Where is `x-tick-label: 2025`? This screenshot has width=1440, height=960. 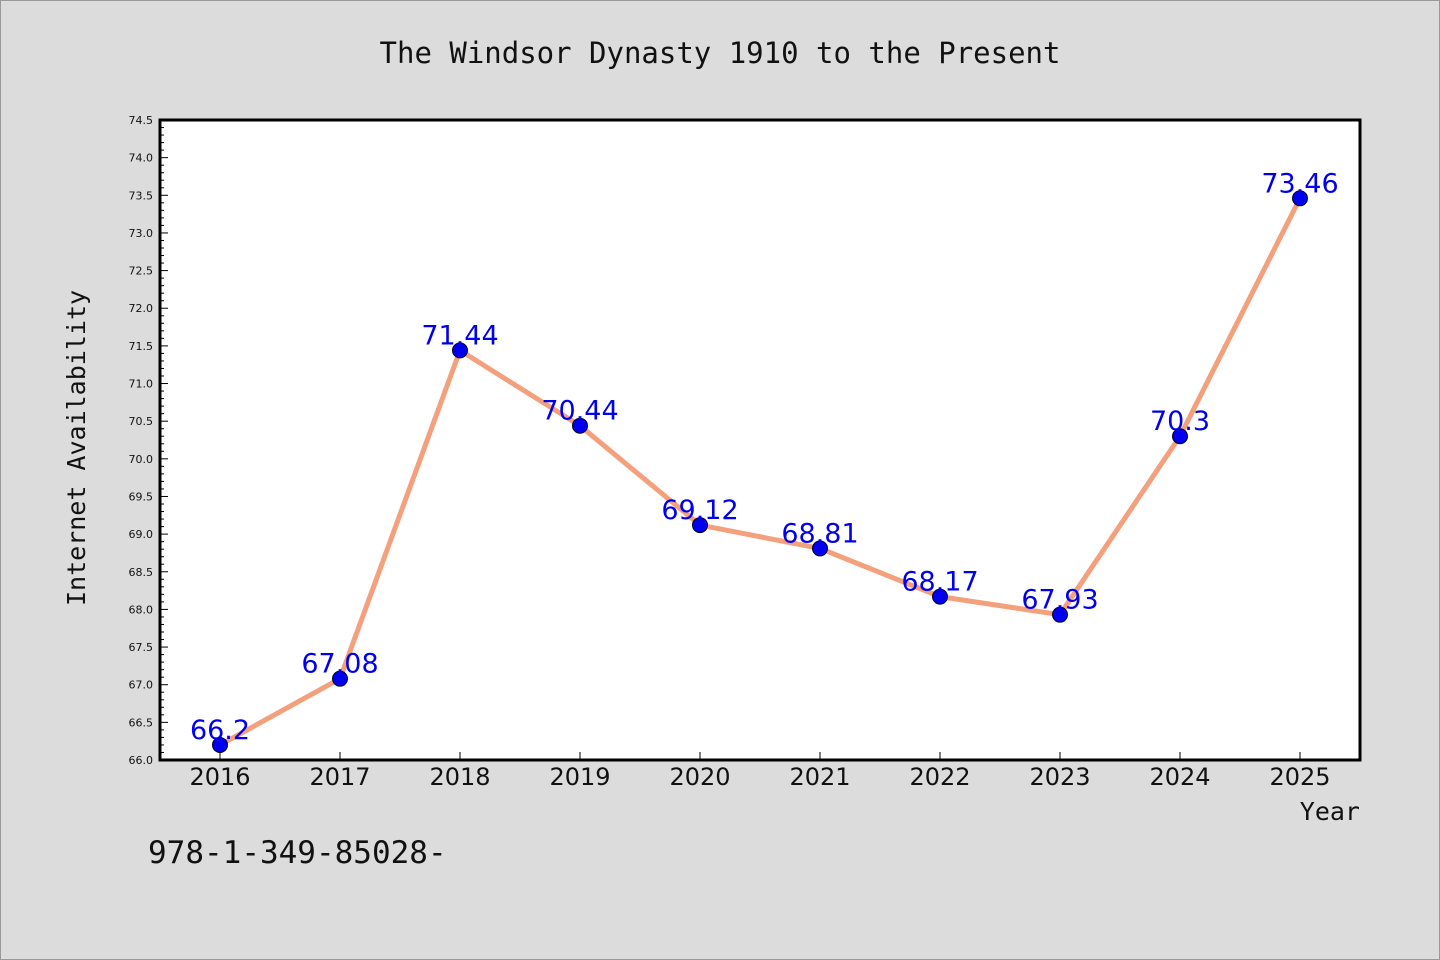 x-tick-label: 2025 is located at coordinates (1299, 777).